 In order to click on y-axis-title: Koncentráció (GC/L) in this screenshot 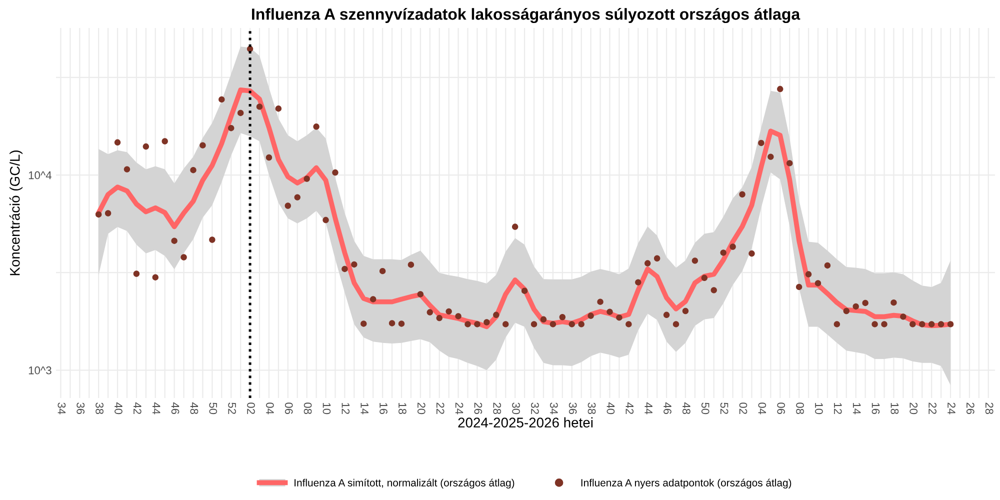, I will do `click(16, 213)`.